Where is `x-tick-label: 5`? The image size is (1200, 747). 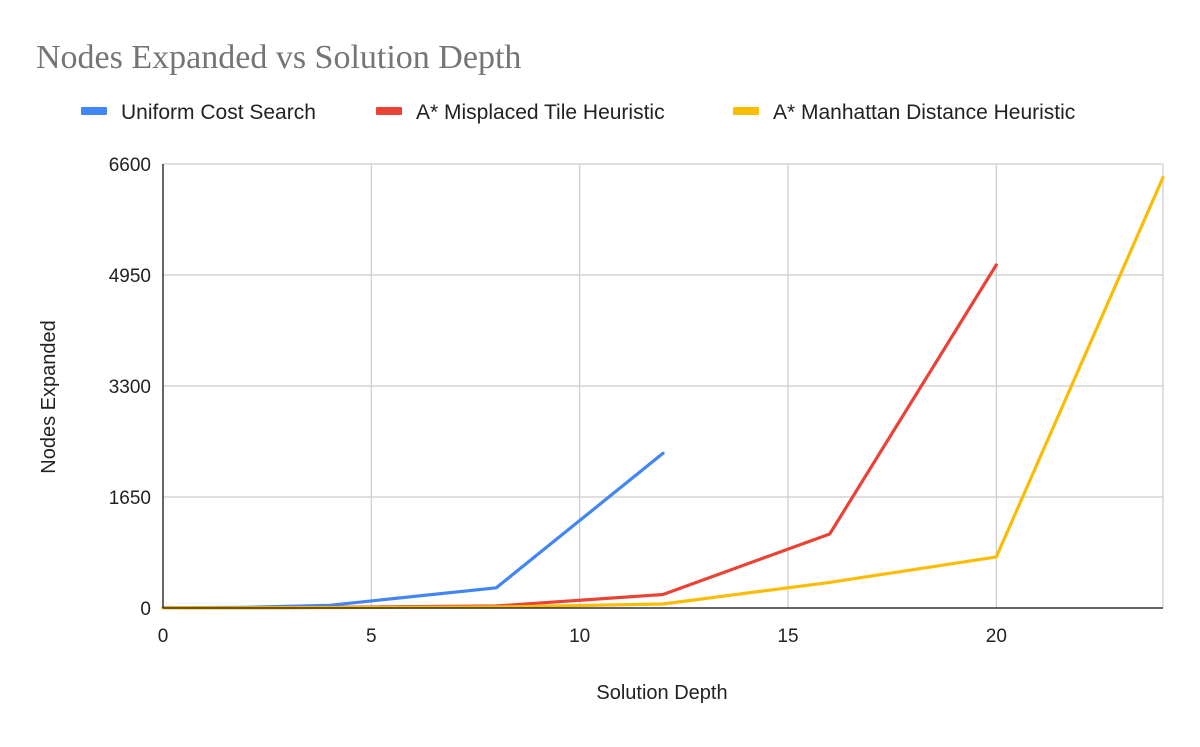
x-tick-label: 5 is located at coordinates (371, 636).